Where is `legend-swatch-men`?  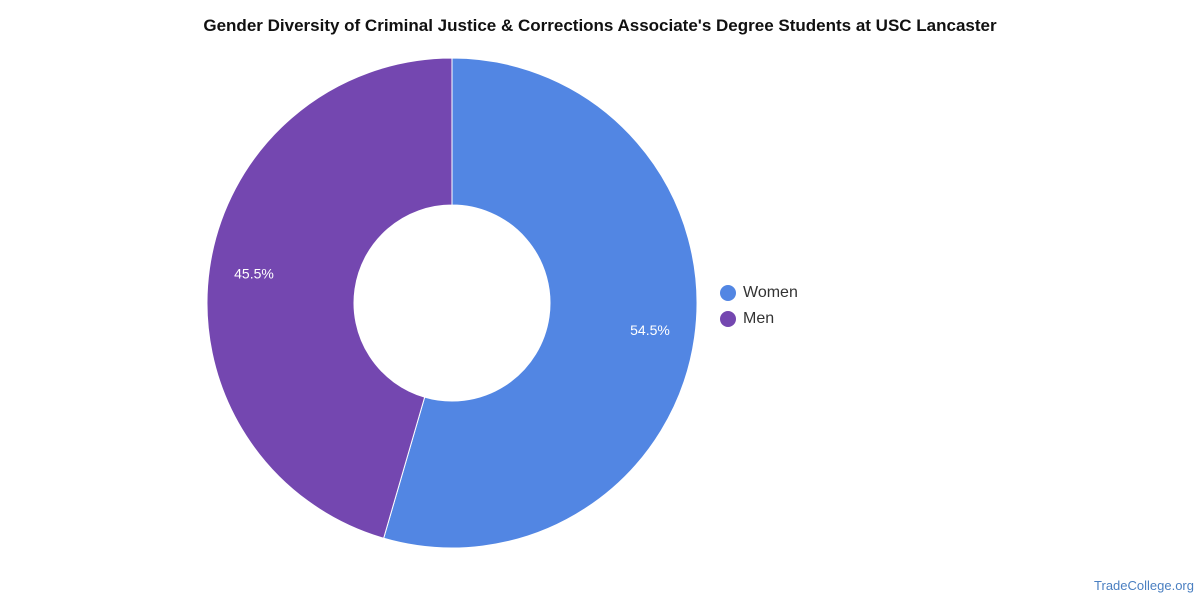 legend-swatch-men is located at coordinates (728, 319).